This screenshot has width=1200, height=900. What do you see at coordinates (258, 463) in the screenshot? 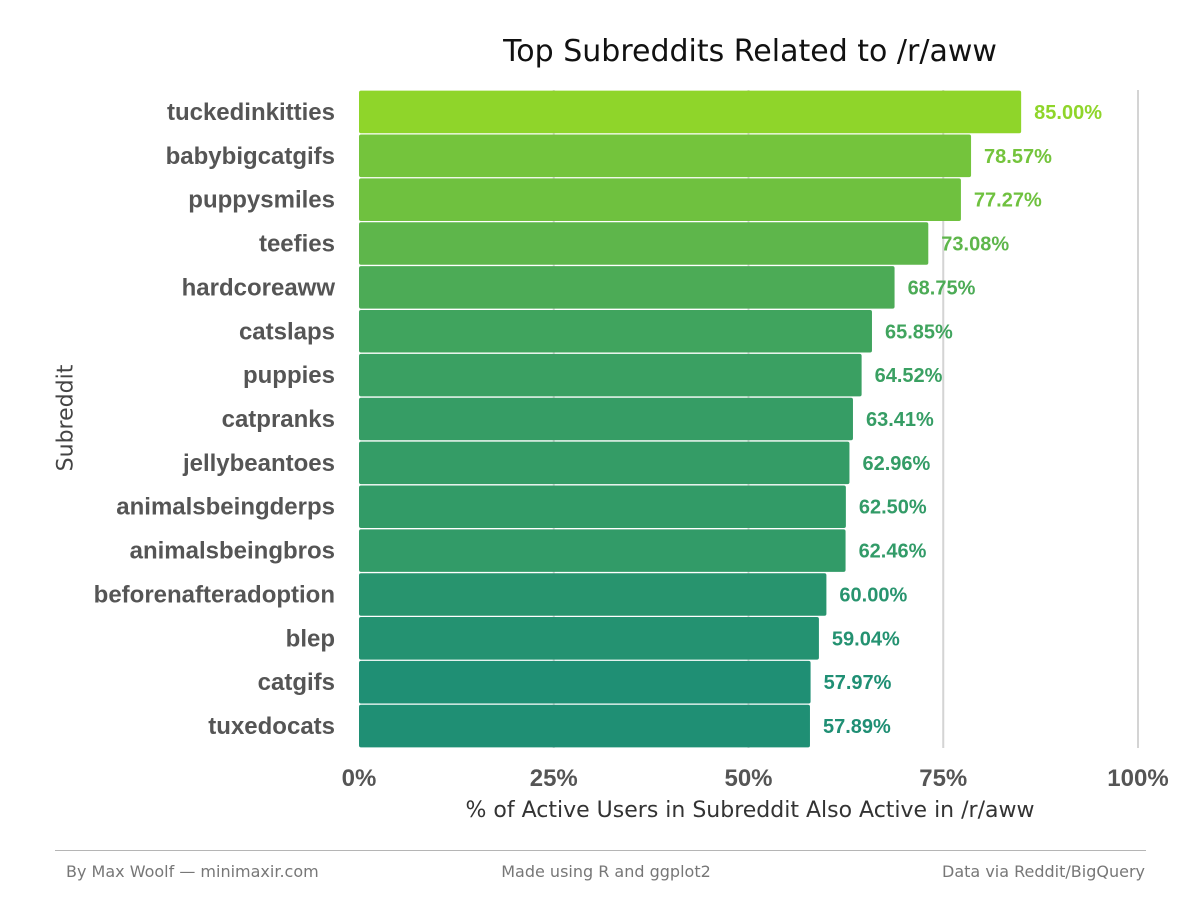
I see `category-label-jellybeantoes: jellybeantoes` at bounding box center [258, 463].